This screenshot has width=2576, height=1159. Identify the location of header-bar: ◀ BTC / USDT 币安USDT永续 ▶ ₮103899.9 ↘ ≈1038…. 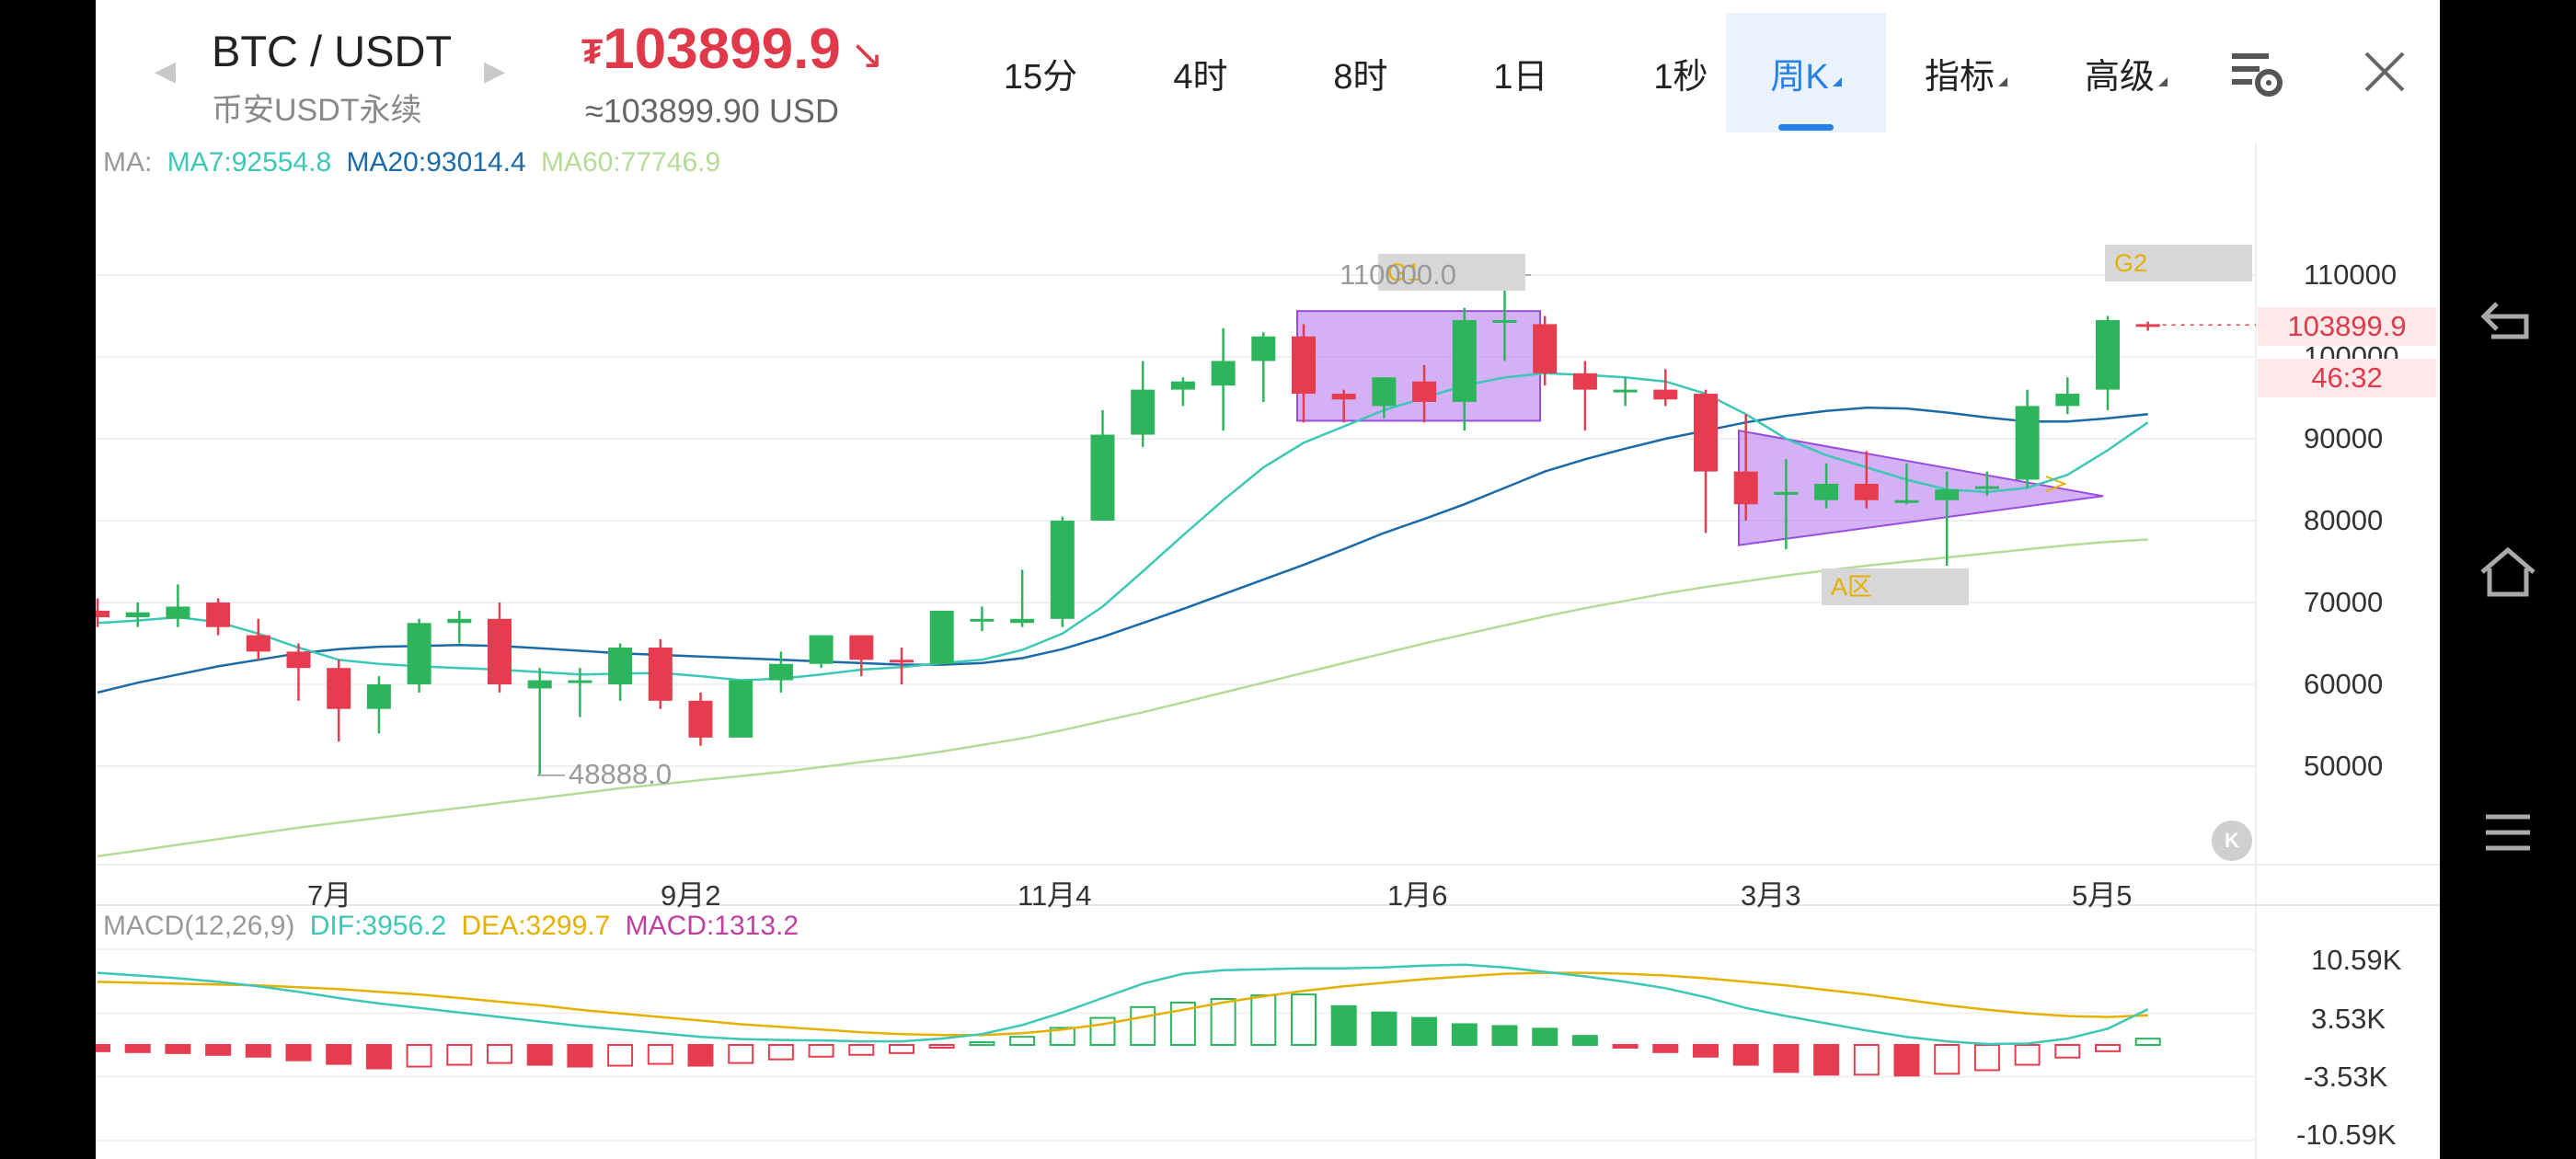
(1268, 71).